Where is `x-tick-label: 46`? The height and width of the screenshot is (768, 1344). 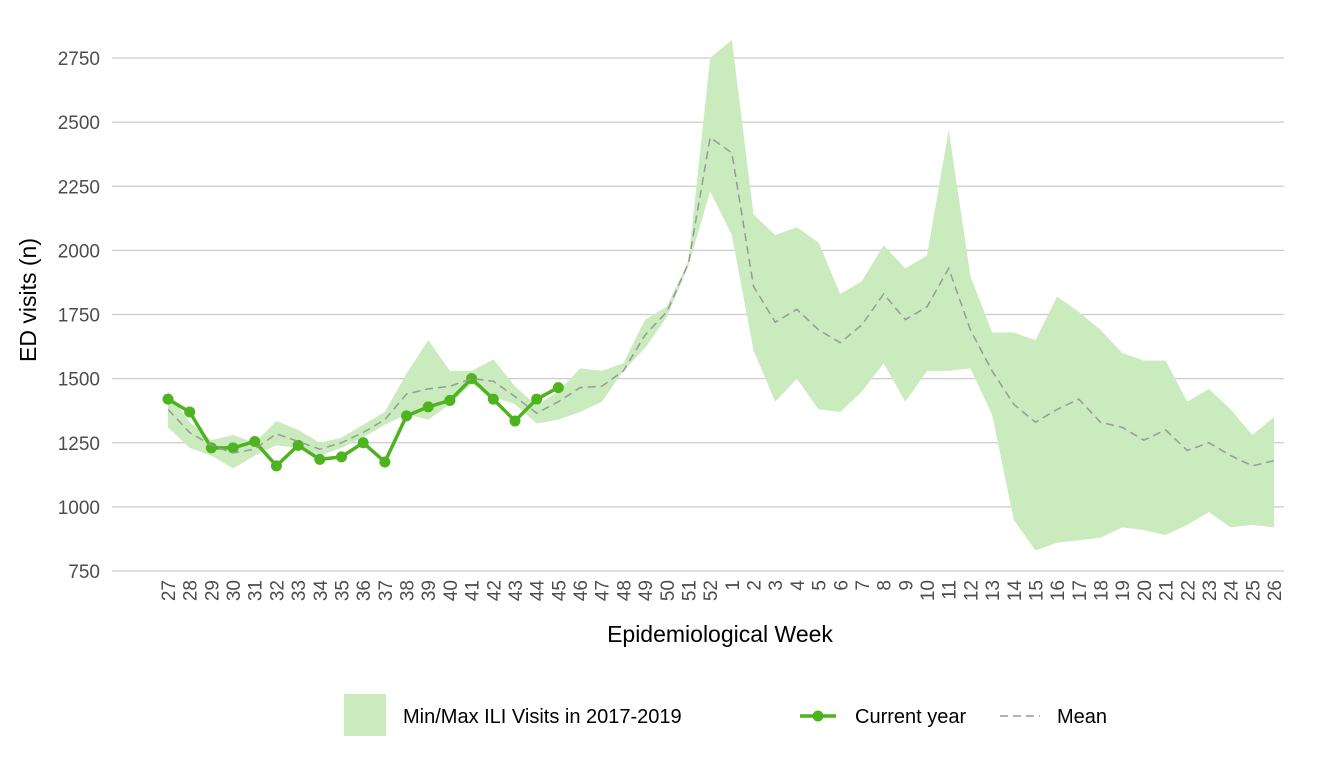 x-tick-label: 46 is located at coordinates (581, 590).